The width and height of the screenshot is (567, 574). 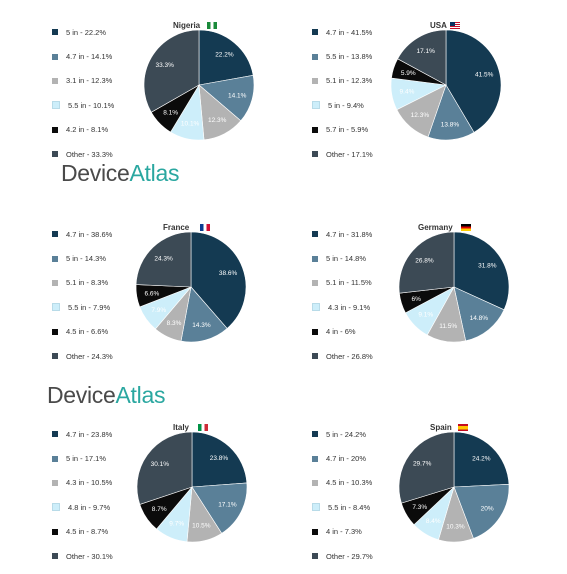 I want to click on legend-label: 3.1 in - 12.3%, so click(x=89, y=81).